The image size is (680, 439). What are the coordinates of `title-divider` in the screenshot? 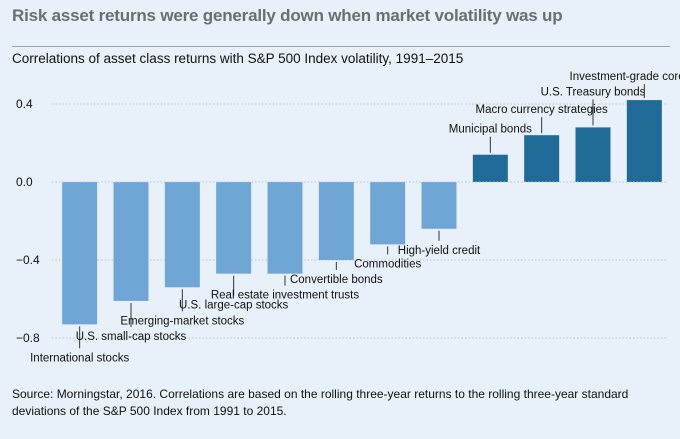 It's located at (341, 46).